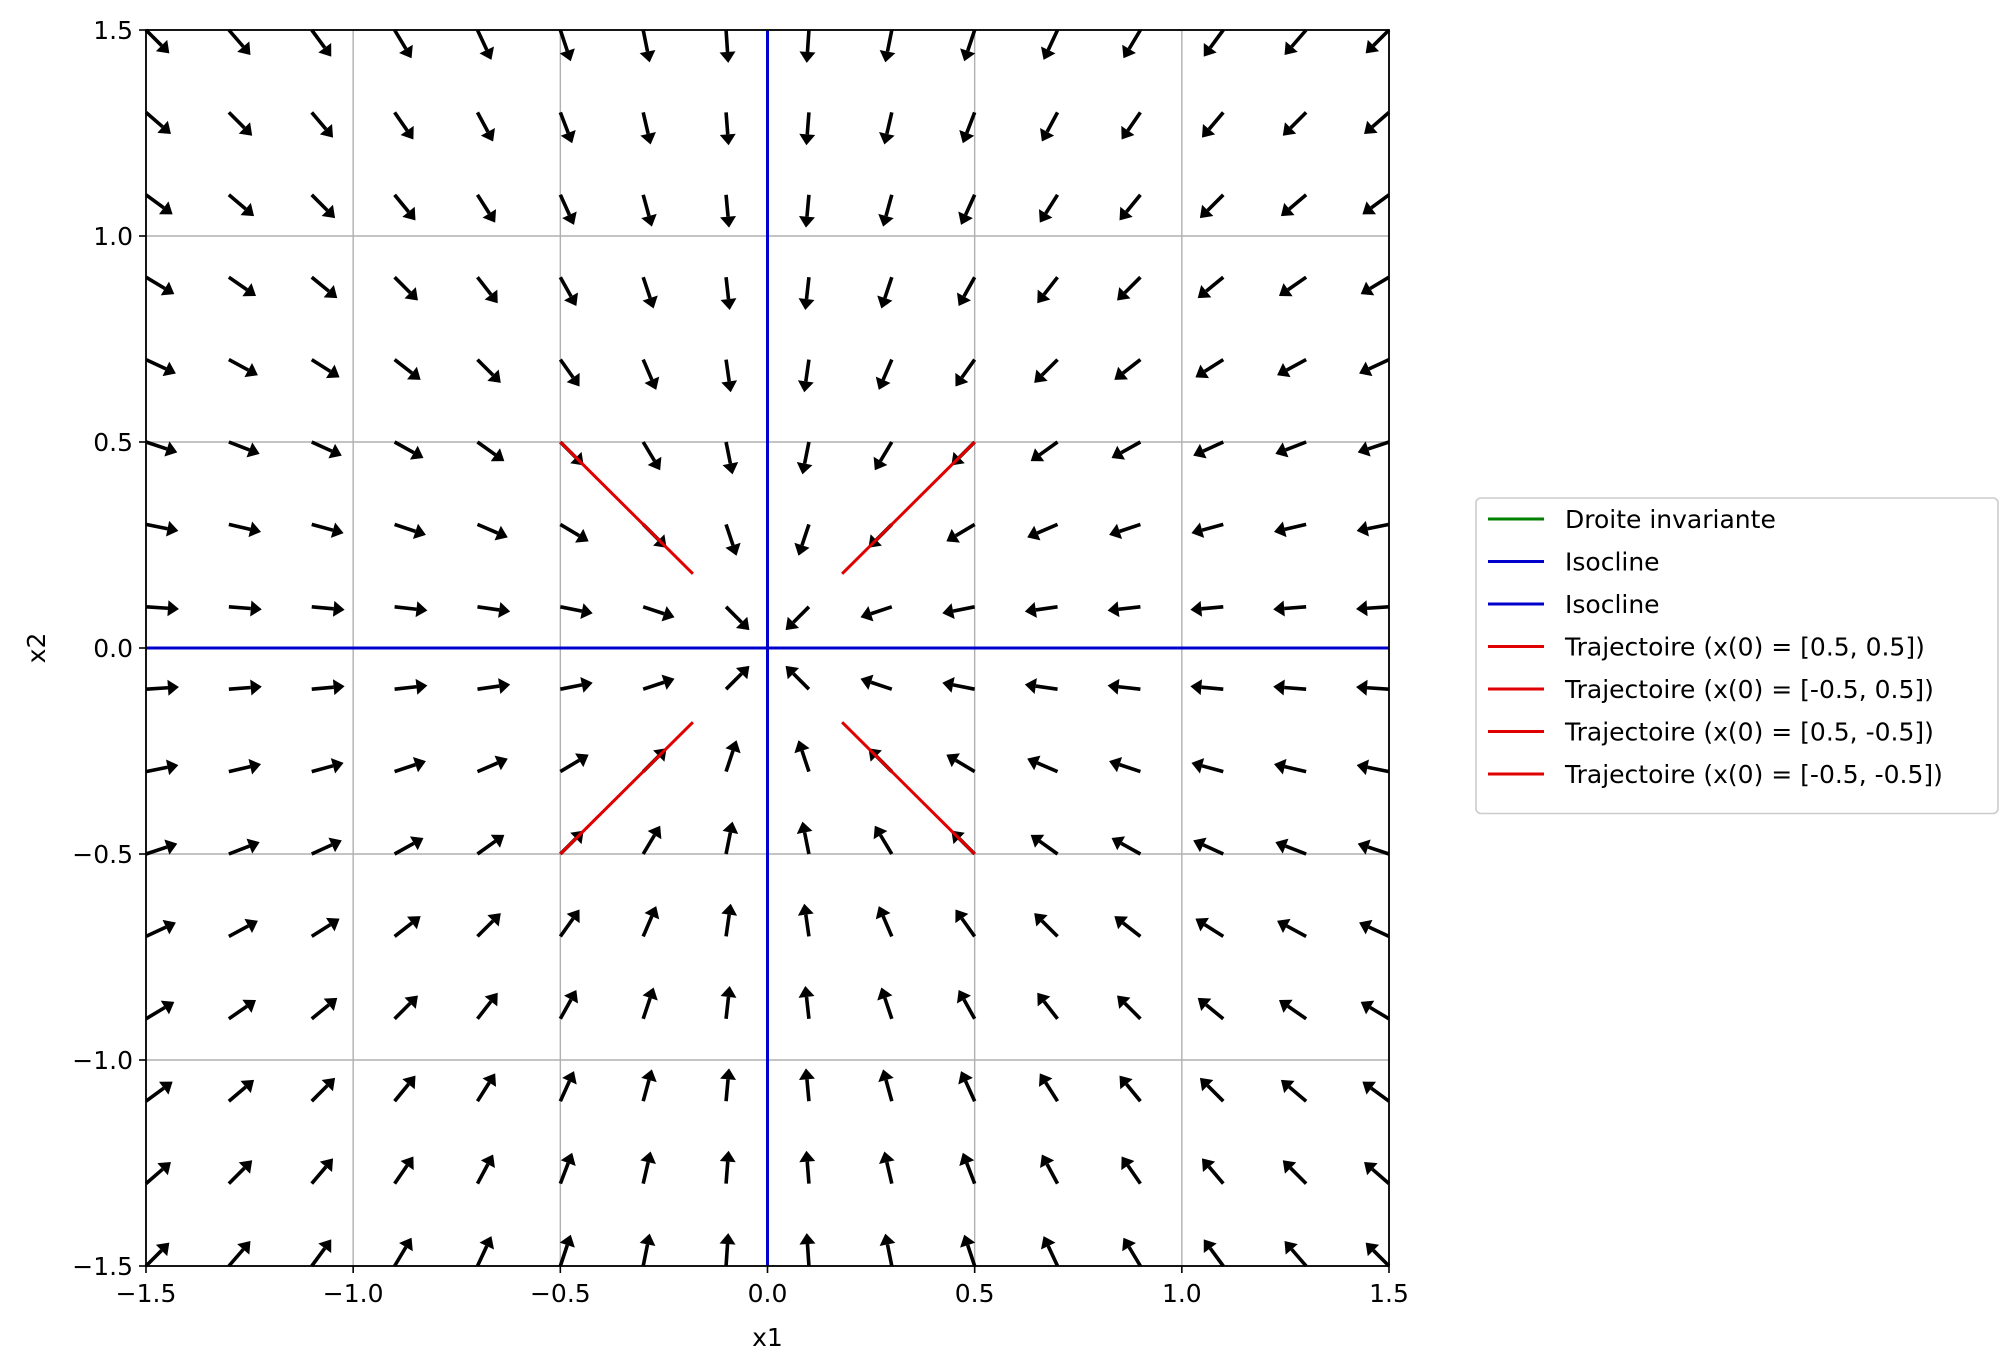  Describe the element at coordinates (102, 1060) in the screenshot. I see `y-tick-label: −1.0` at that location.